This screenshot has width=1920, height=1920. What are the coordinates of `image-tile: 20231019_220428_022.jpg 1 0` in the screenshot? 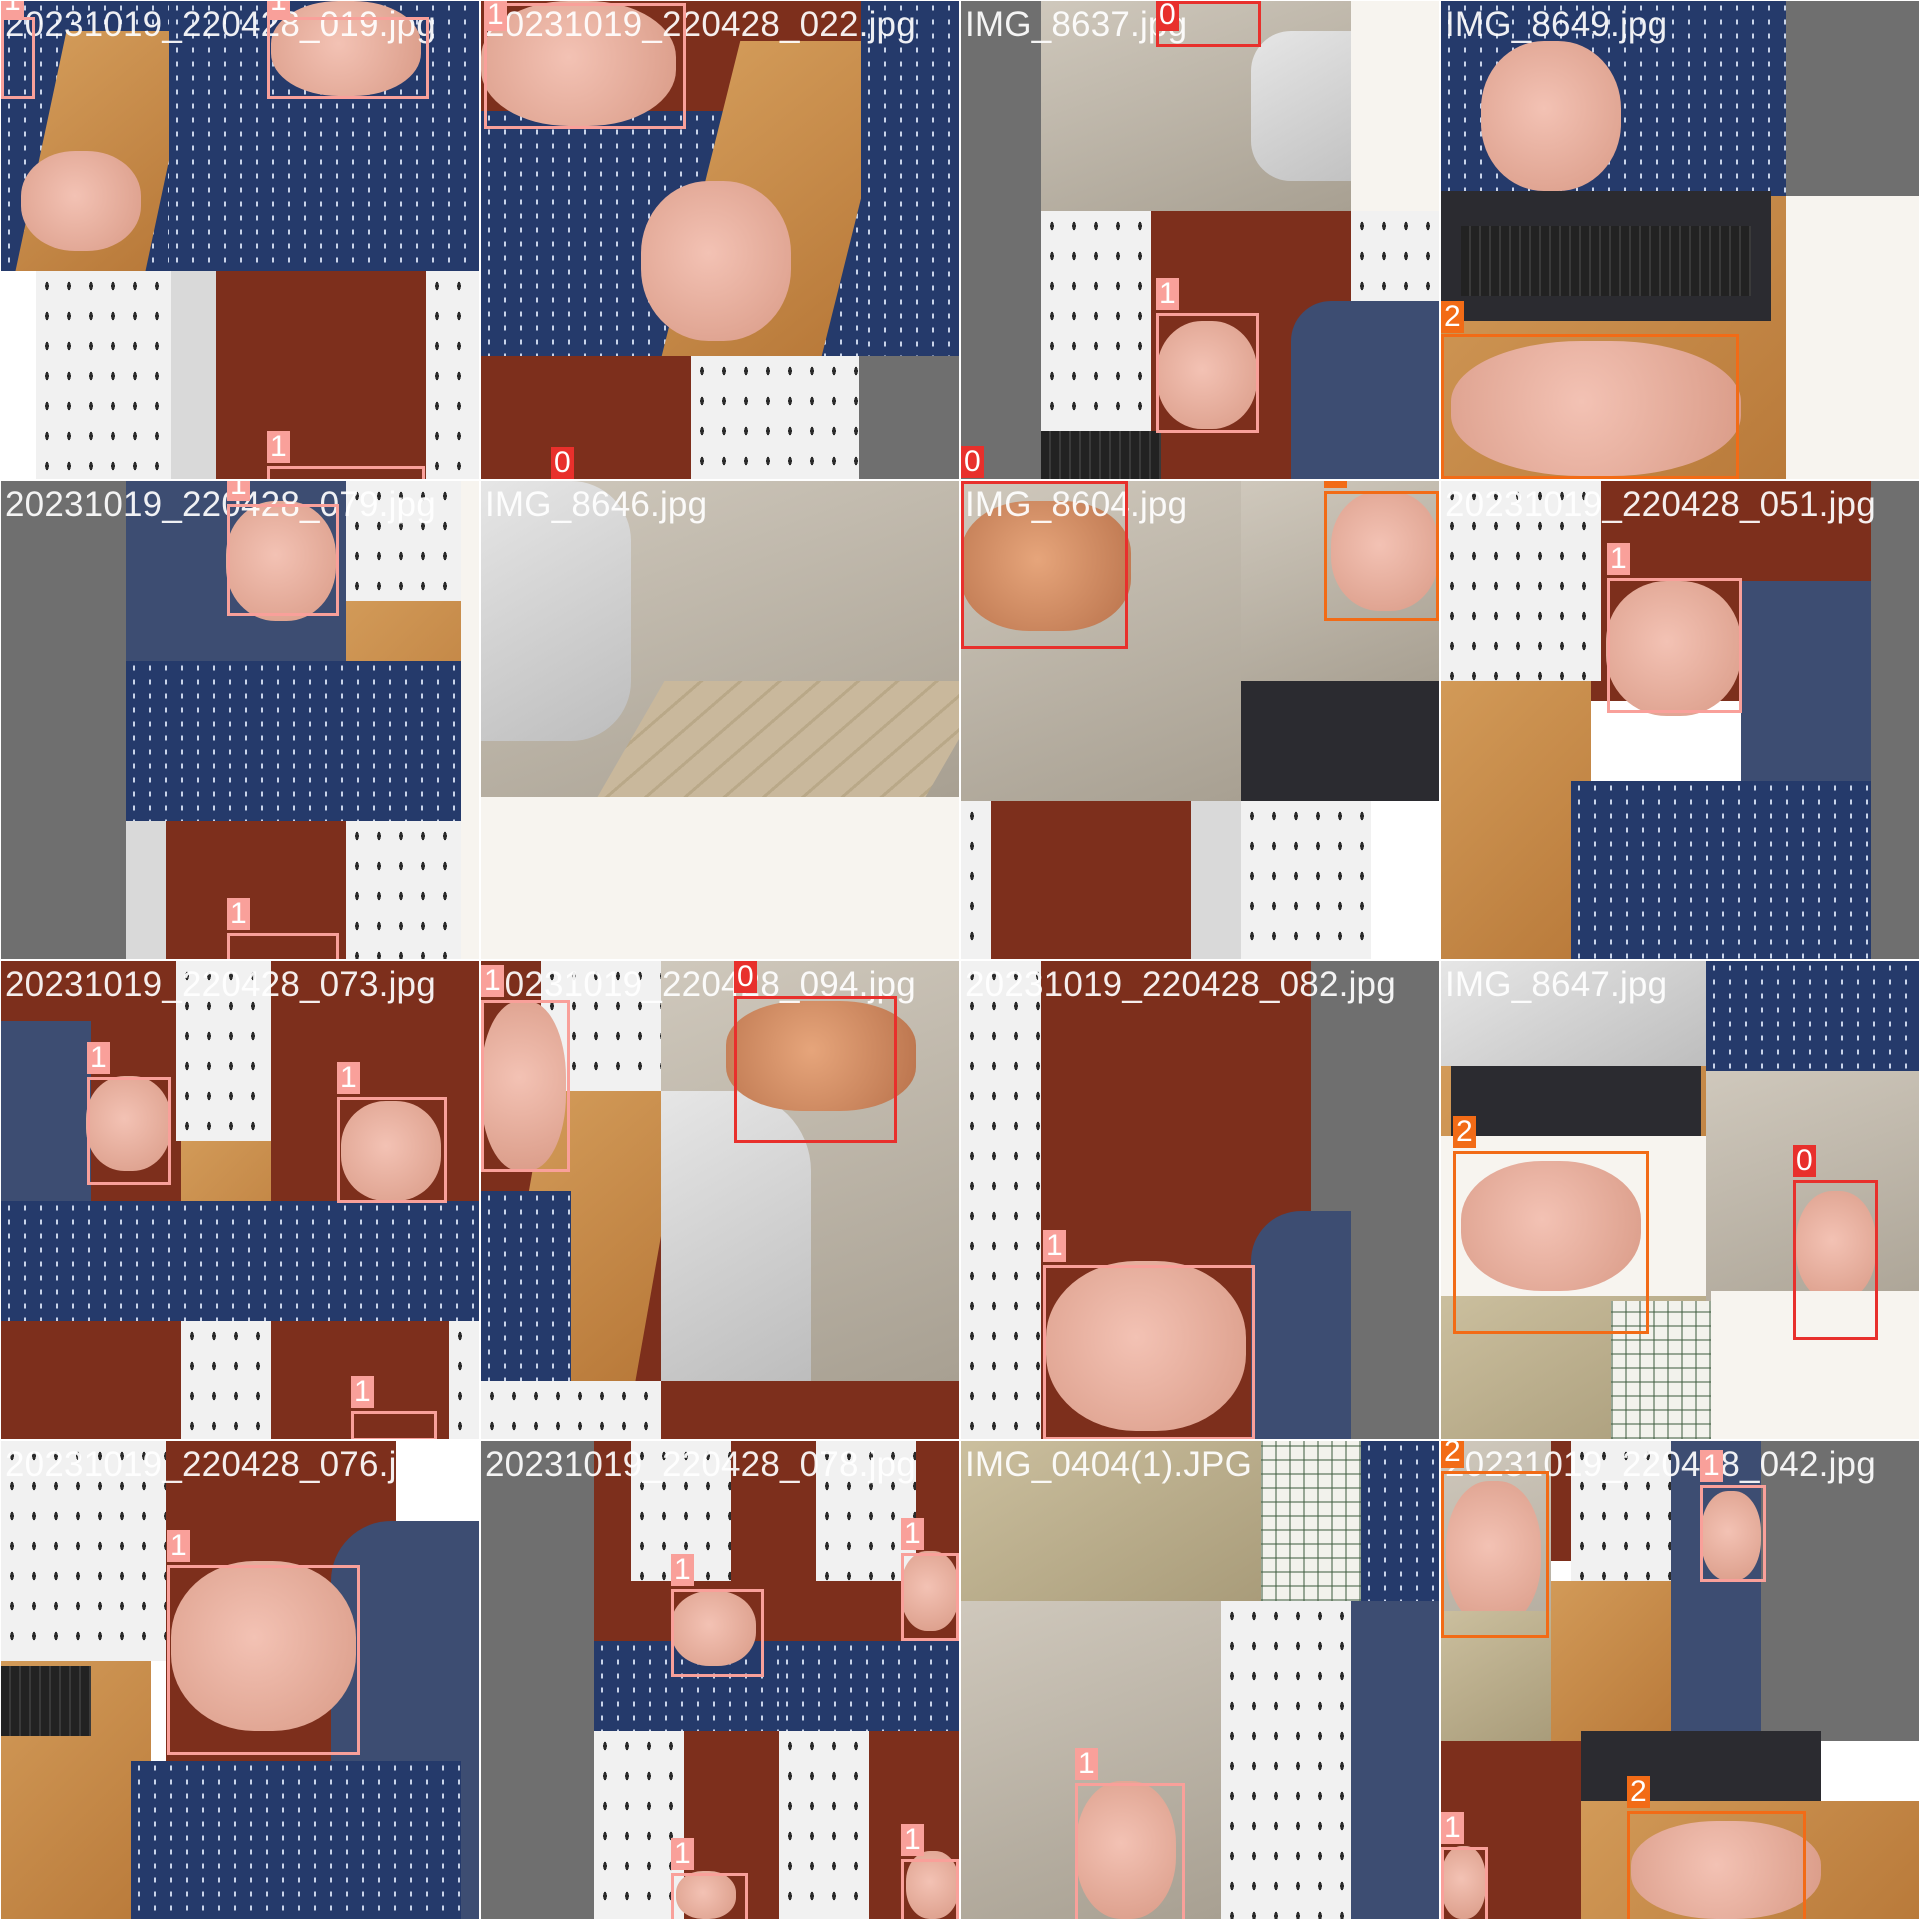 It's located at (720, 240).